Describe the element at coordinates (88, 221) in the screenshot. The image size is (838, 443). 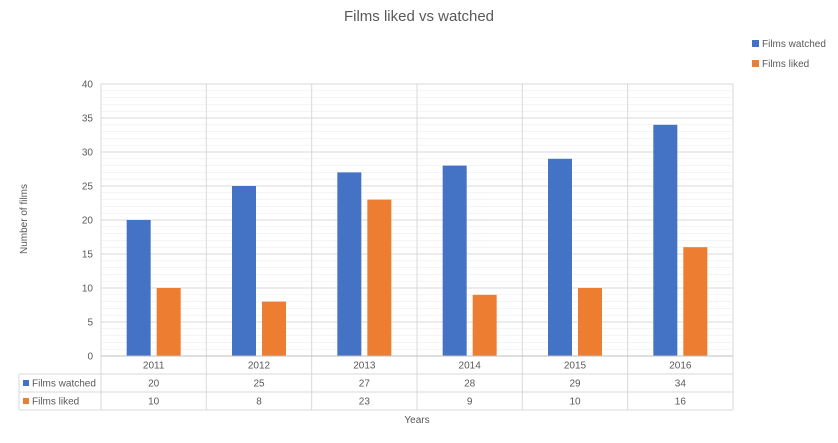
I see `y-tick-label: 20` at that location.